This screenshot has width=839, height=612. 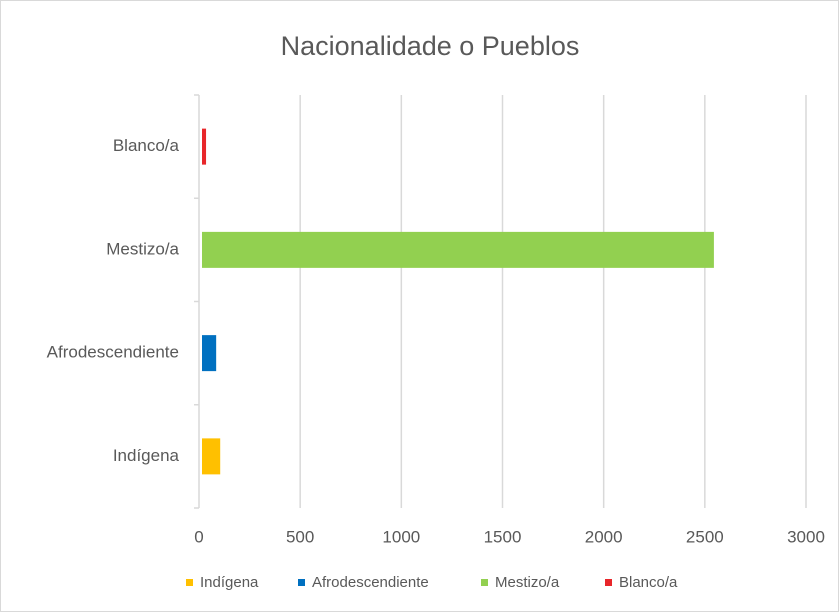 What do you see at coordinates (806, 536) in the screenshot?
I see `x-tick-label: 3000` at bounding box center [806, 536].